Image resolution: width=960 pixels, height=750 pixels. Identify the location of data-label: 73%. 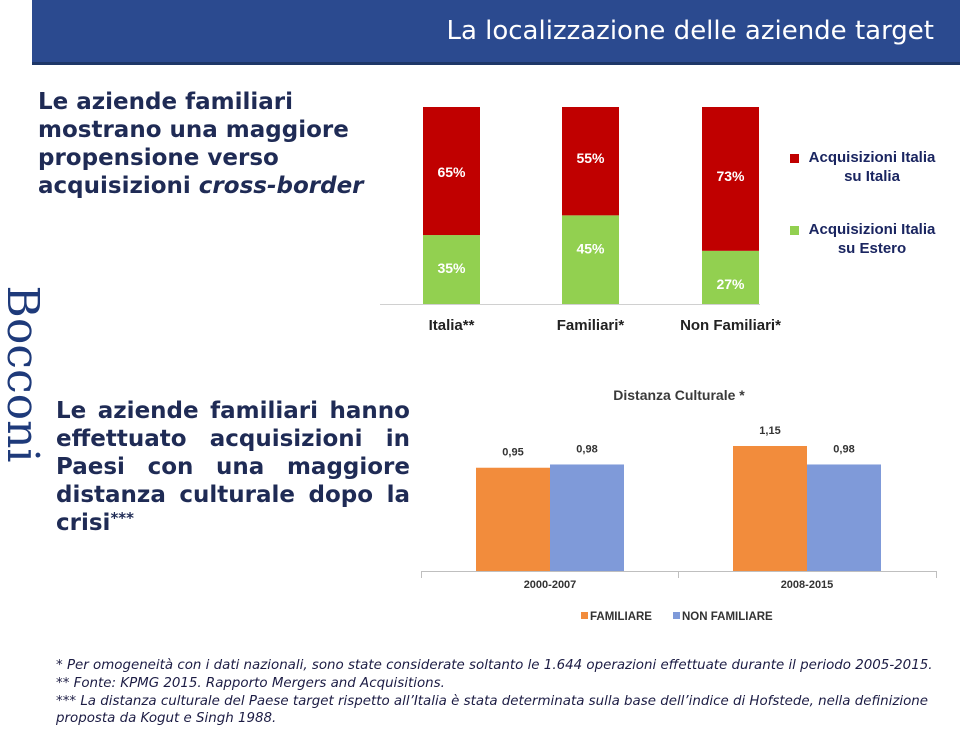
(730, 176).